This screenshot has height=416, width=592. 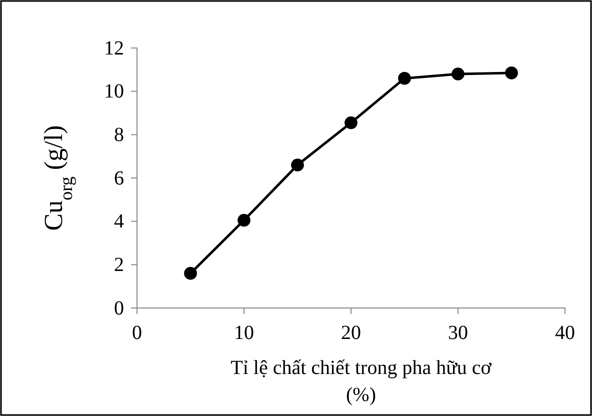 What do you see at coordinates (361, 381) in the screenshot?
I see `x-axis-title: Tỉ lệ chất chiết trong pha hữu cơ (%)` at bounding box center [361, 381].